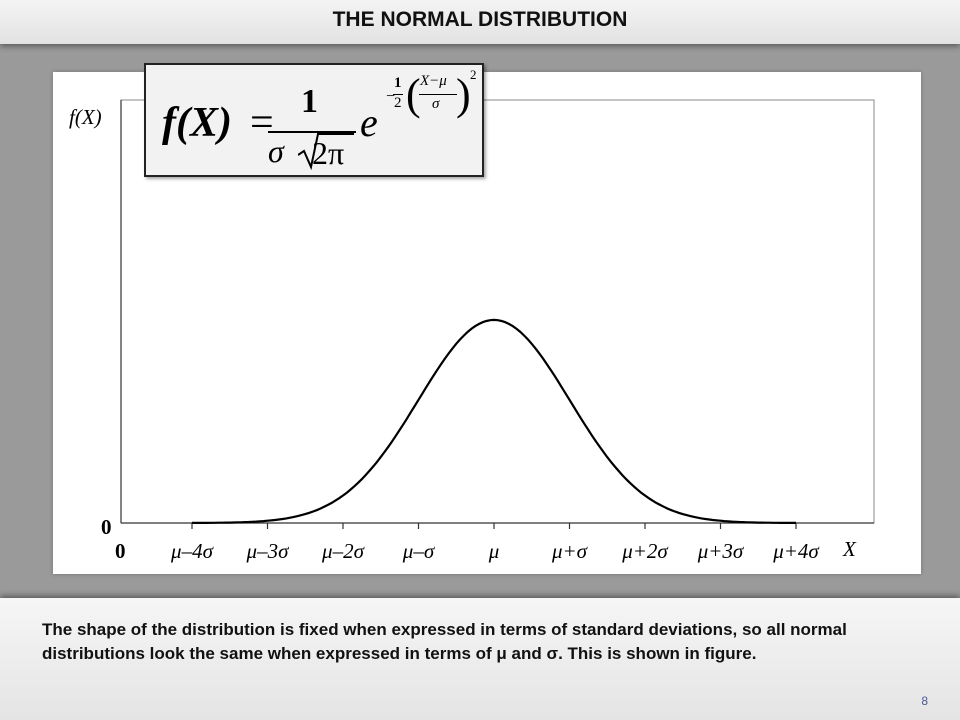  I want to click on exponent-fraction-numerator: X−μ, so click(433, 81).